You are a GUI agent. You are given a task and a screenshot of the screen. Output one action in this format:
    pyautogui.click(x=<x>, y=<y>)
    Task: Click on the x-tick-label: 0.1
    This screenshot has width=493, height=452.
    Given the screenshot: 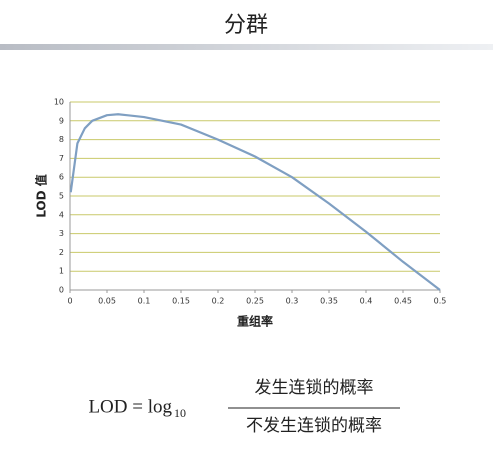 What is the action you would take?
    pyautogui.click(x=144, y=301)
    